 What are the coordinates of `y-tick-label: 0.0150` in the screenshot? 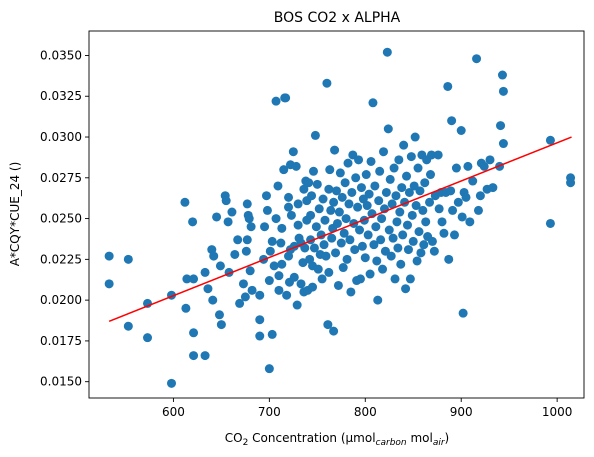 It's located at (61, 382).